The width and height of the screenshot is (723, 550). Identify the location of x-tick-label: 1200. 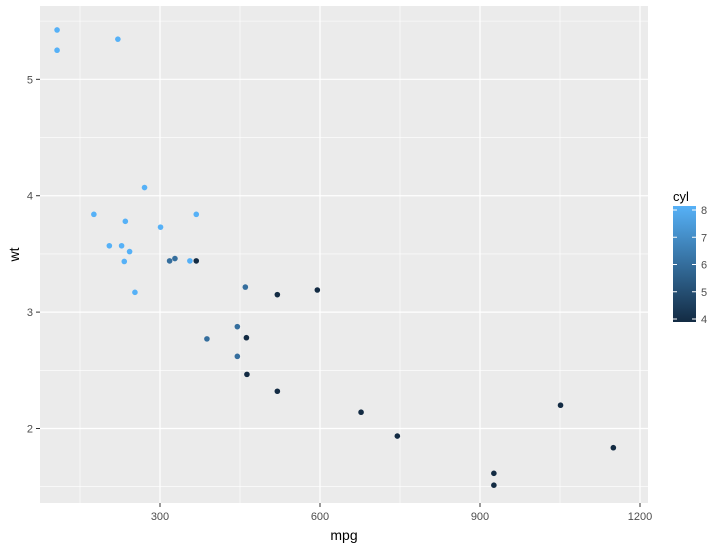
(640, 517).